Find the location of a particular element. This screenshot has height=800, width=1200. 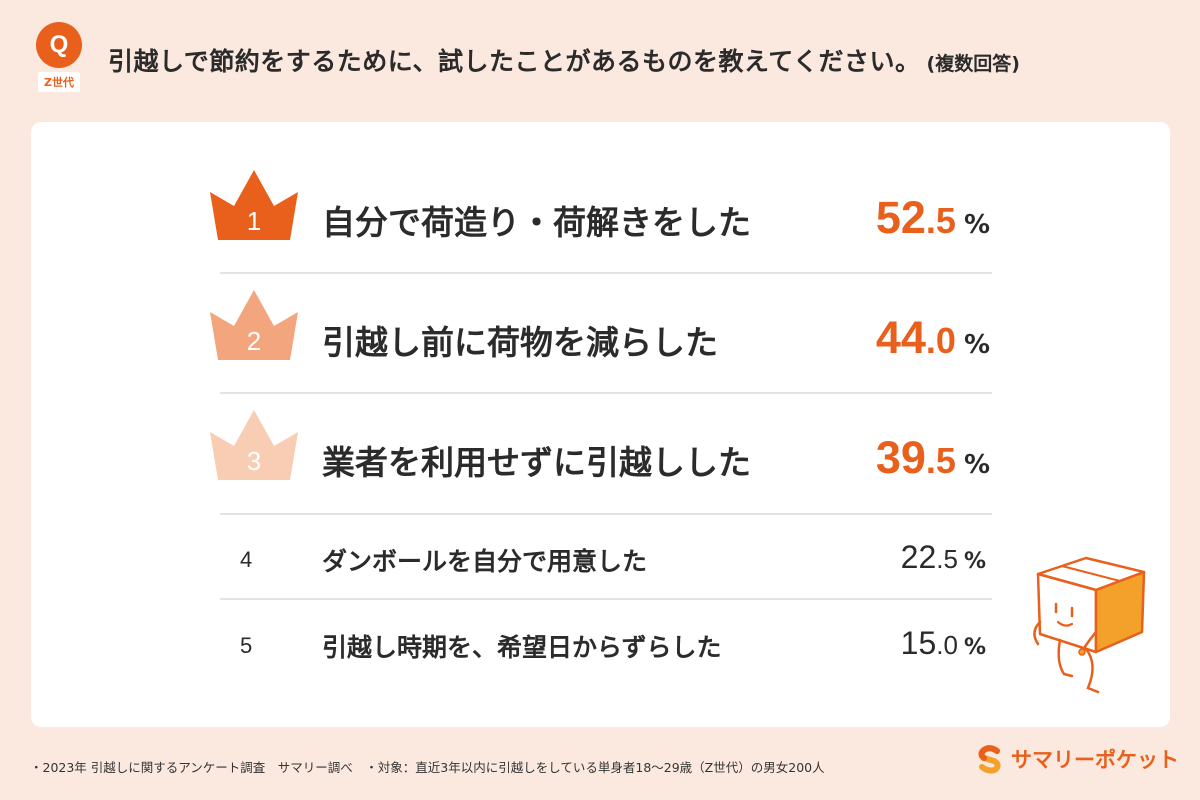

question-title: 引越しで節約をするために、試したことがあるものを教えてください。 (複数回答) is located at coordinates (564, 62).